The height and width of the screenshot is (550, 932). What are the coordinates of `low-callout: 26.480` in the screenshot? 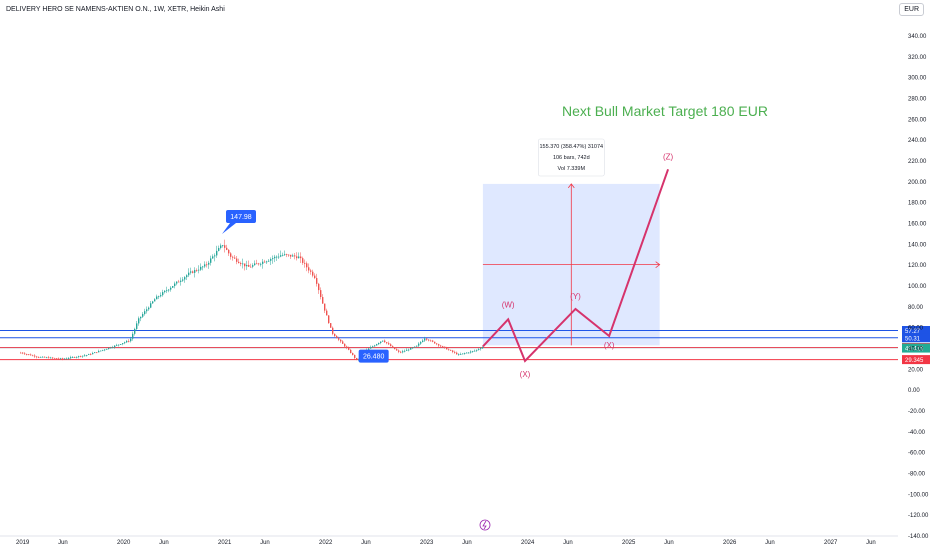 It's located at (373, 356).